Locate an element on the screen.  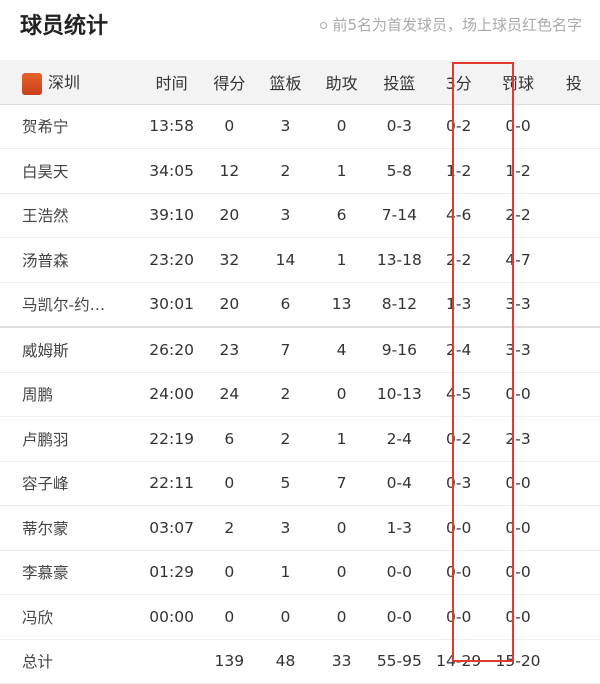
player-name: 冯欣 is located at coordinates (38, 617).